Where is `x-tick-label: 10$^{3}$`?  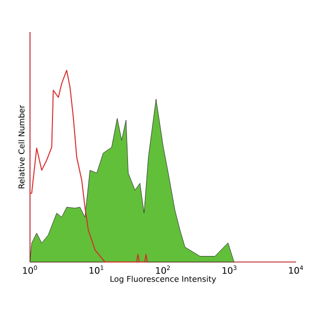 x-tick-label: 10$^{3}$ is located at coordinates (229, 270).